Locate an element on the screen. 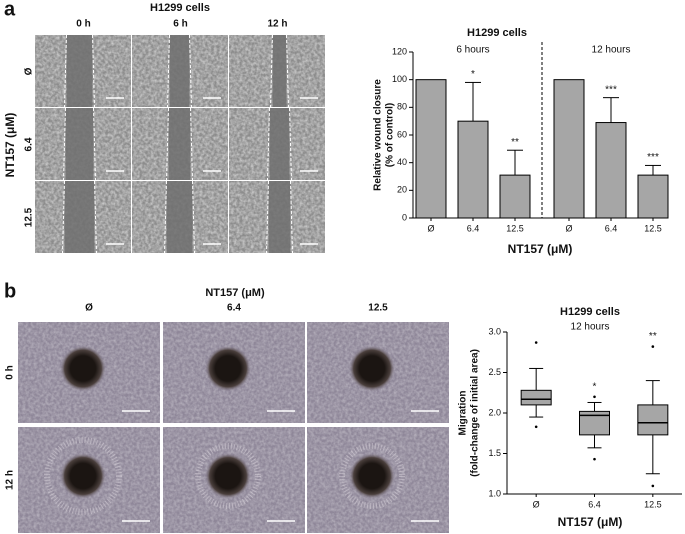  row-axis-label: NT157 (μM) is located at coordinates (10, 145).